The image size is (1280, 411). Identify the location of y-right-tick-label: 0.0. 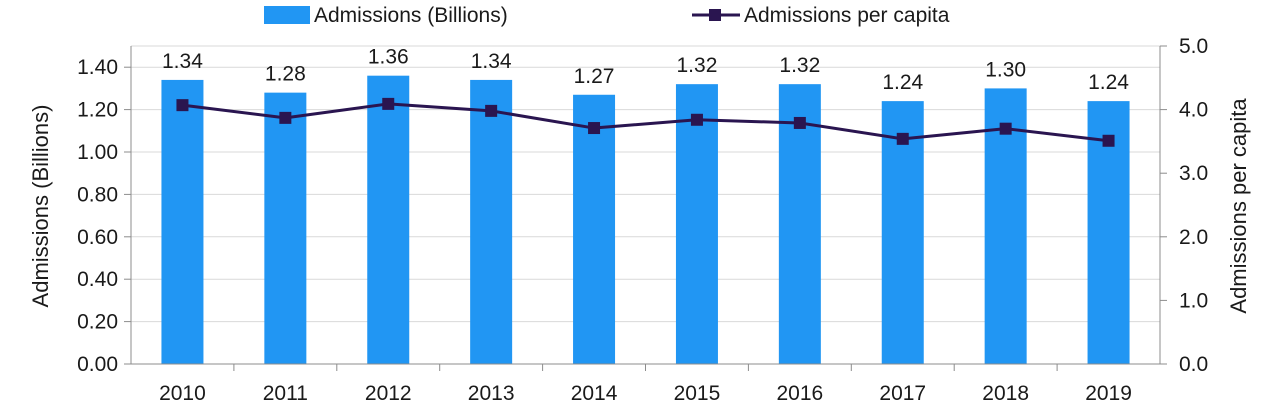
(1193, 364).